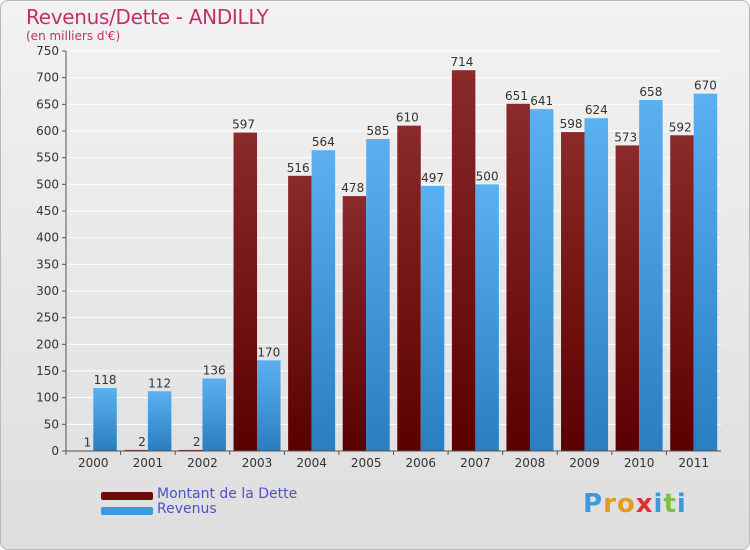 This screenshot has width=750, height=550. Describe the element at coordinates (627, 298) in the screenshot. I see `bar-debt-2010` at that location.